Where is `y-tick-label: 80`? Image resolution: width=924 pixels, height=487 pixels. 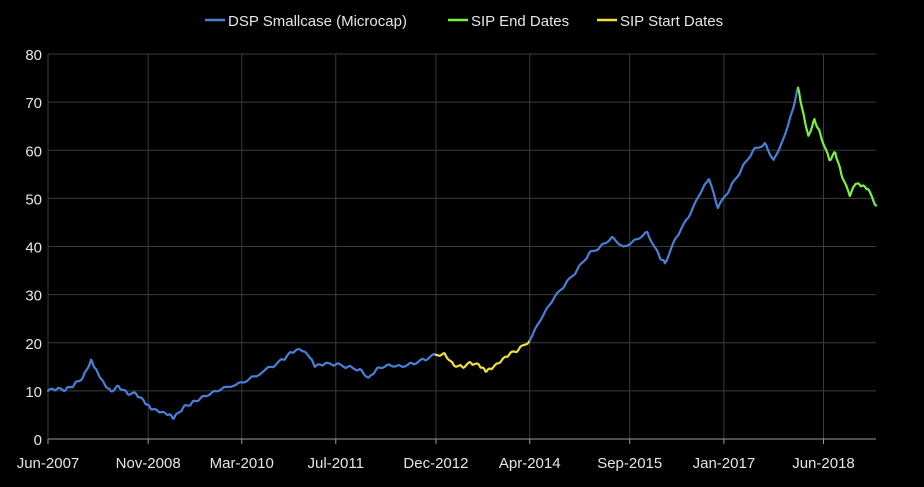
y-tick-label: 80 is located at coordinates (33, 55).